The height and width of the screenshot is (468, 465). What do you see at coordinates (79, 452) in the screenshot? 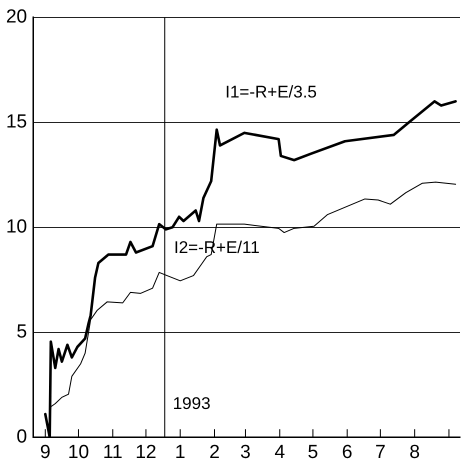
I see `x-tick-label: 10` at bounding box center [79, 452].